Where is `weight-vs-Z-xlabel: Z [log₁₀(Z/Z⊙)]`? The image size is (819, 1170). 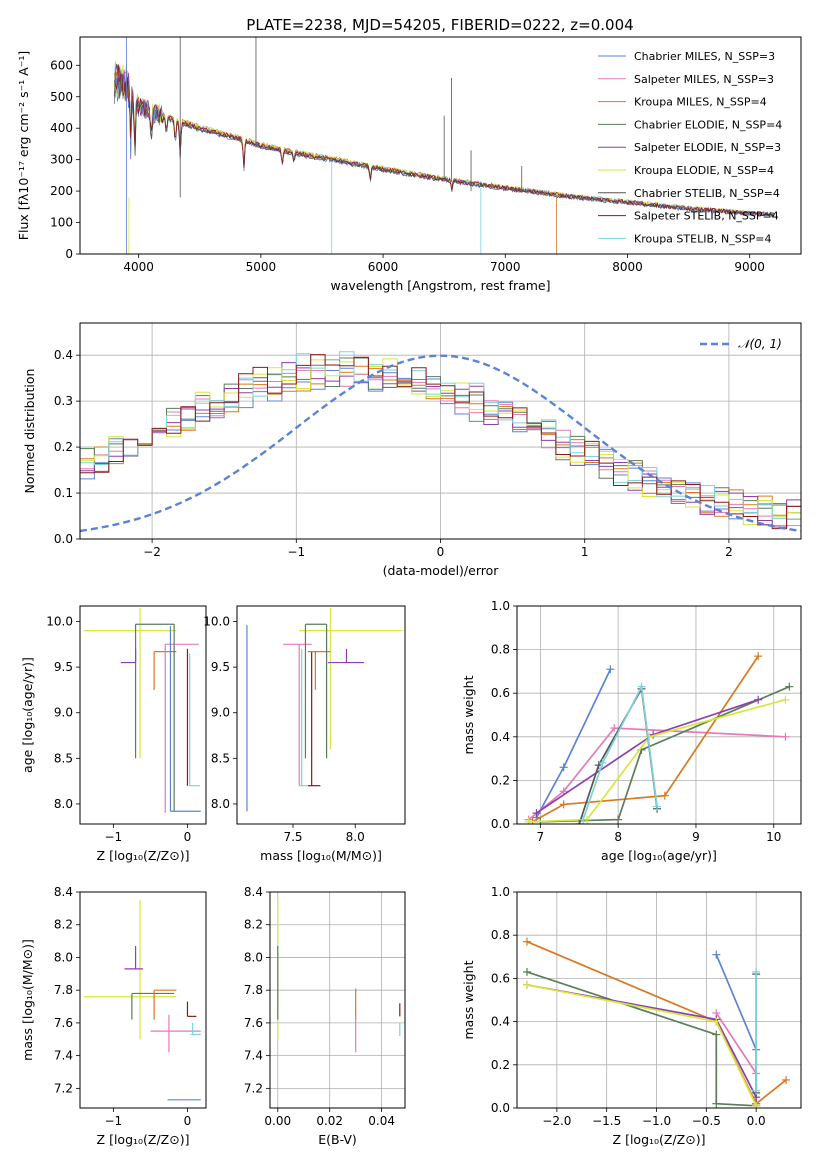
weight-vs-Z-xlabel: Z [log₁₀(Z/Z⊙)] is located at coordinates (659, 1139).